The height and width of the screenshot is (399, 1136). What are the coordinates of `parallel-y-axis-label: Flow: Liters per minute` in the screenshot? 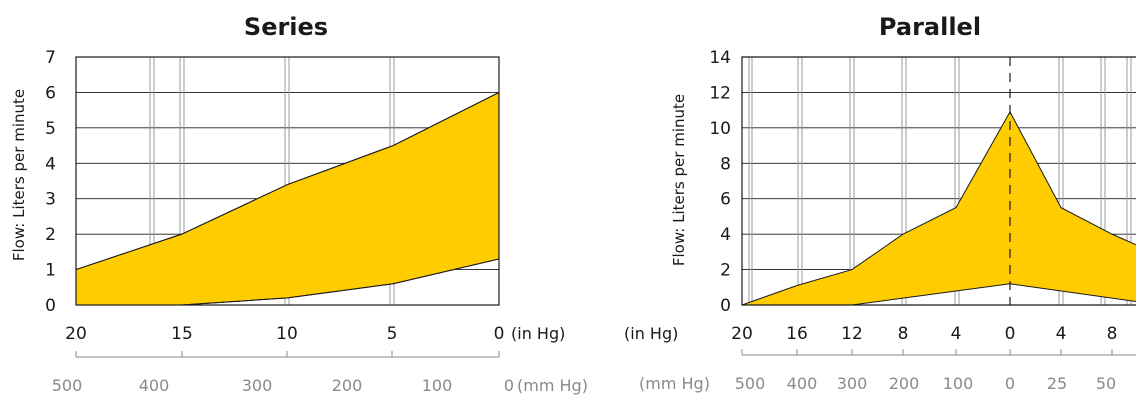 It's located at (679, 180).